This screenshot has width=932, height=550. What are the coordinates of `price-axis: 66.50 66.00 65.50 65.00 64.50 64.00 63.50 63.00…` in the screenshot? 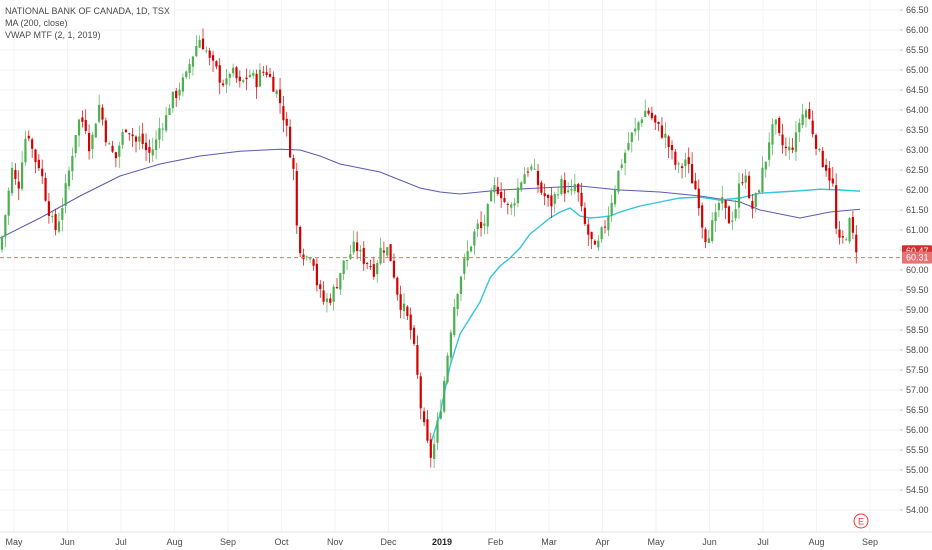 It's located at (916, 275).